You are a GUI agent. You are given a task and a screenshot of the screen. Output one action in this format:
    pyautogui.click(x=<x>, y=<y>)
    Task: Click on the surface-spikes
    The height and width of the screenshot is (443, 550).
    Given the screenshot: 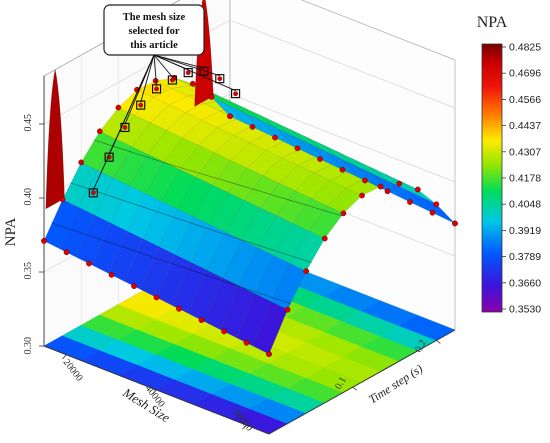 What is the action you would take?
    pyautogui.click(x=129, y=105)
    